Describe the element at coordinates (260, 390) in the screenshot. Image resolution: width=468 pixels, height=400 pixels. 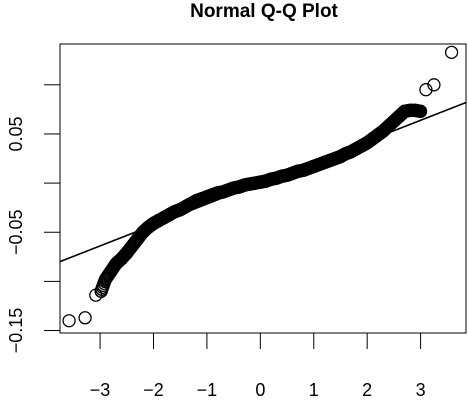
I see `x-tick-label: 0` at that location.